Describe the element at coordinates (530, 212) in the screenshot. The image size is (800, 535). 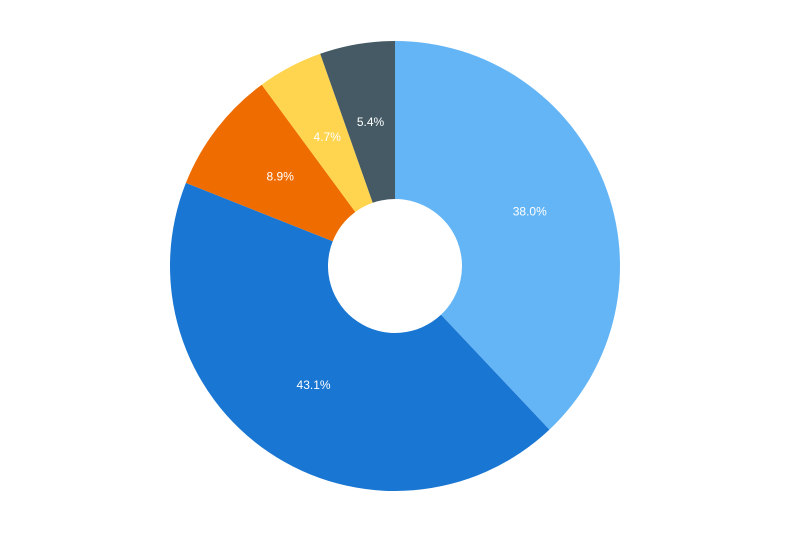
I see `data-label: 38.0%` at that location.